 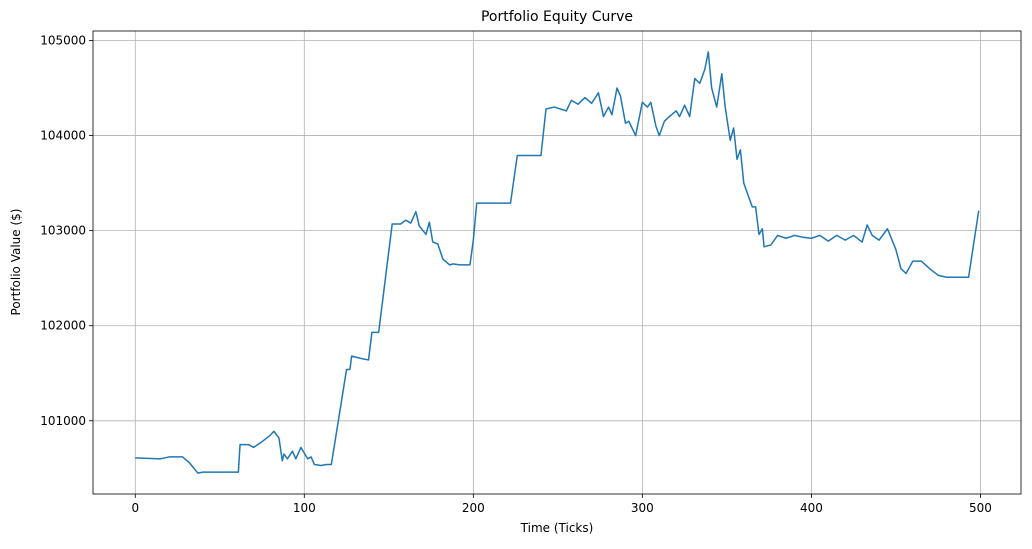 I want to click on y-tick-label: 101000, so click(x=63, y=421).